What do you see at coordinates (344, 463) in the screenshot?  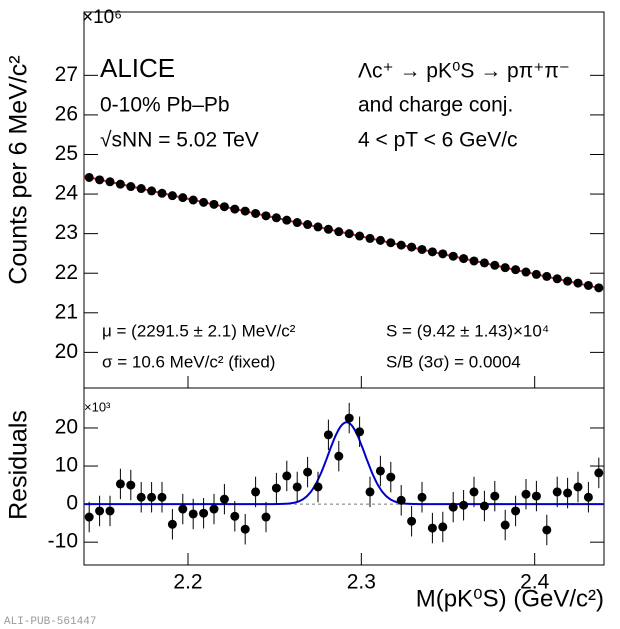 I see `fit-curve` at bounding box center [344, 463].